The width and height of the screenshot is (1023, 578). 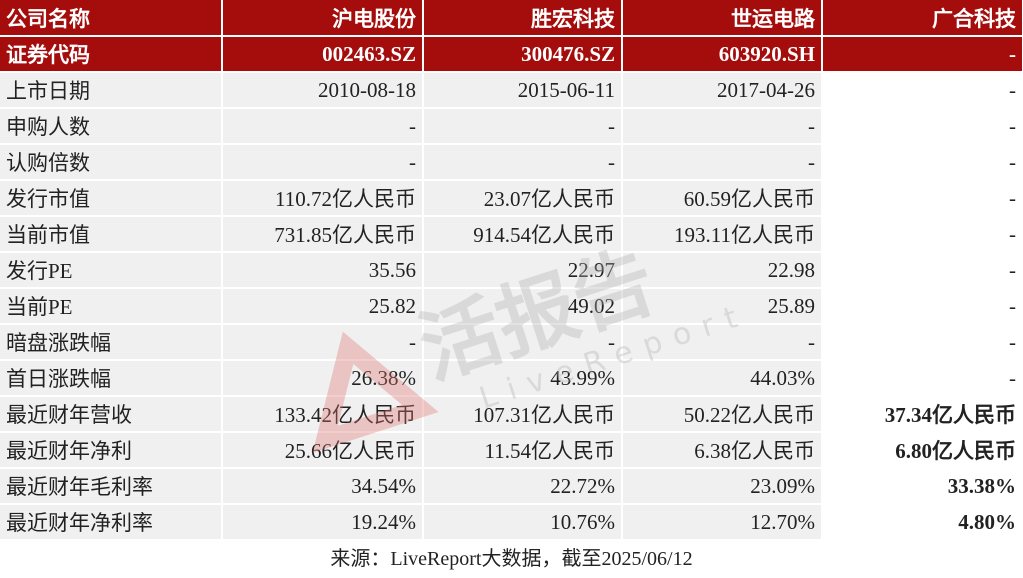 What do you see at coordinates (722, 486) in the screenshot?
I see `cell: 23.09%` at bounding box center [722, 486].